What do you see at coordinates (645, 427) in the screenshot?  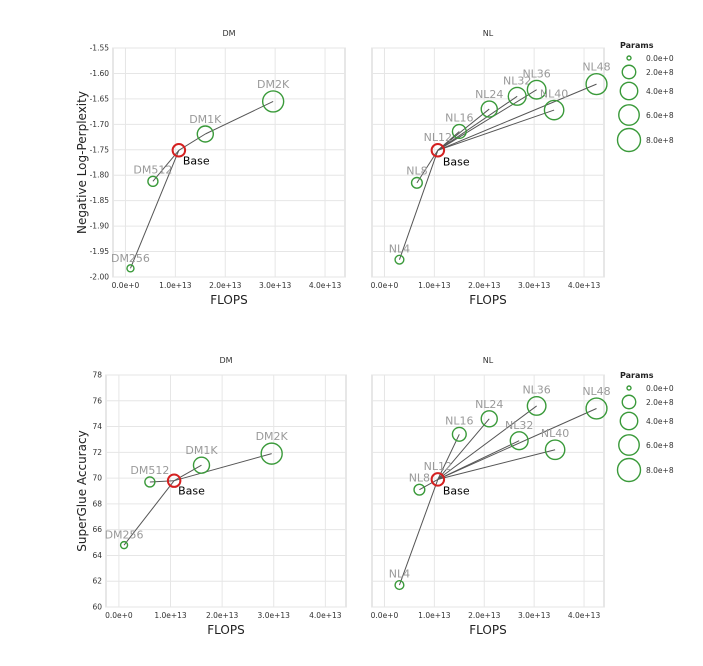 I see `size-legend-2: Params 0.0e+0 2.0e+8 4.0e+8 6.0e+8 8.0e+8` at bounding box center [645, 427].